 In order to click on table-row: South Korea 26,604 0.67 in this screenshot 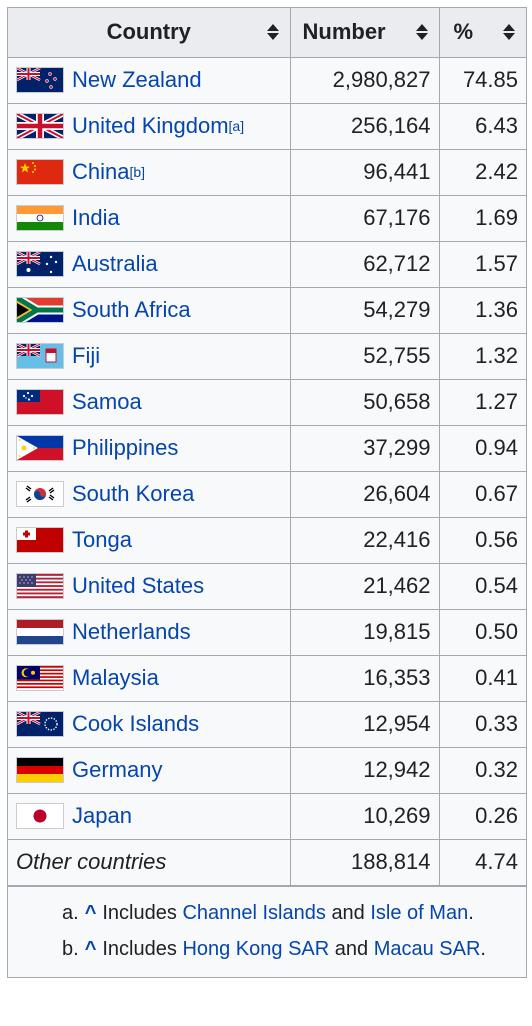, I will do `click(267, 494)`.